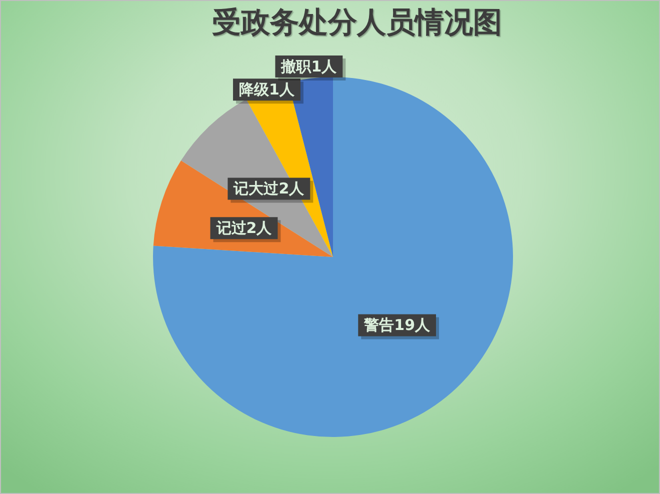 This screenshot has width=660, height=494. Describe the element at coordinates (397, 325) in the screenshot. I see `slice-label: 警告19人` at that location.